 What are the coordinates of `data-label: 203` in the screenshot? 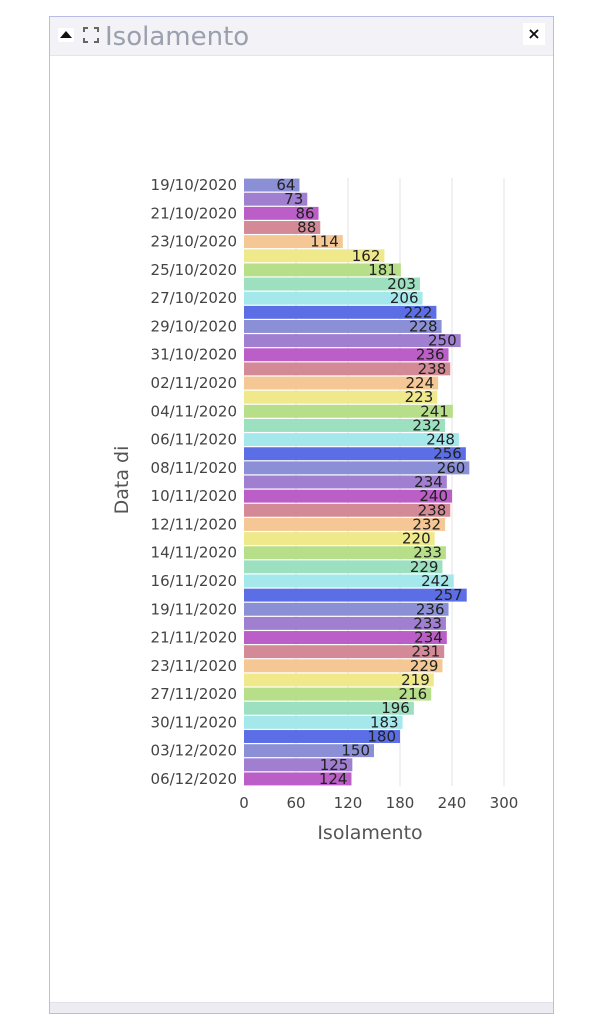 It's located at (401, 284).